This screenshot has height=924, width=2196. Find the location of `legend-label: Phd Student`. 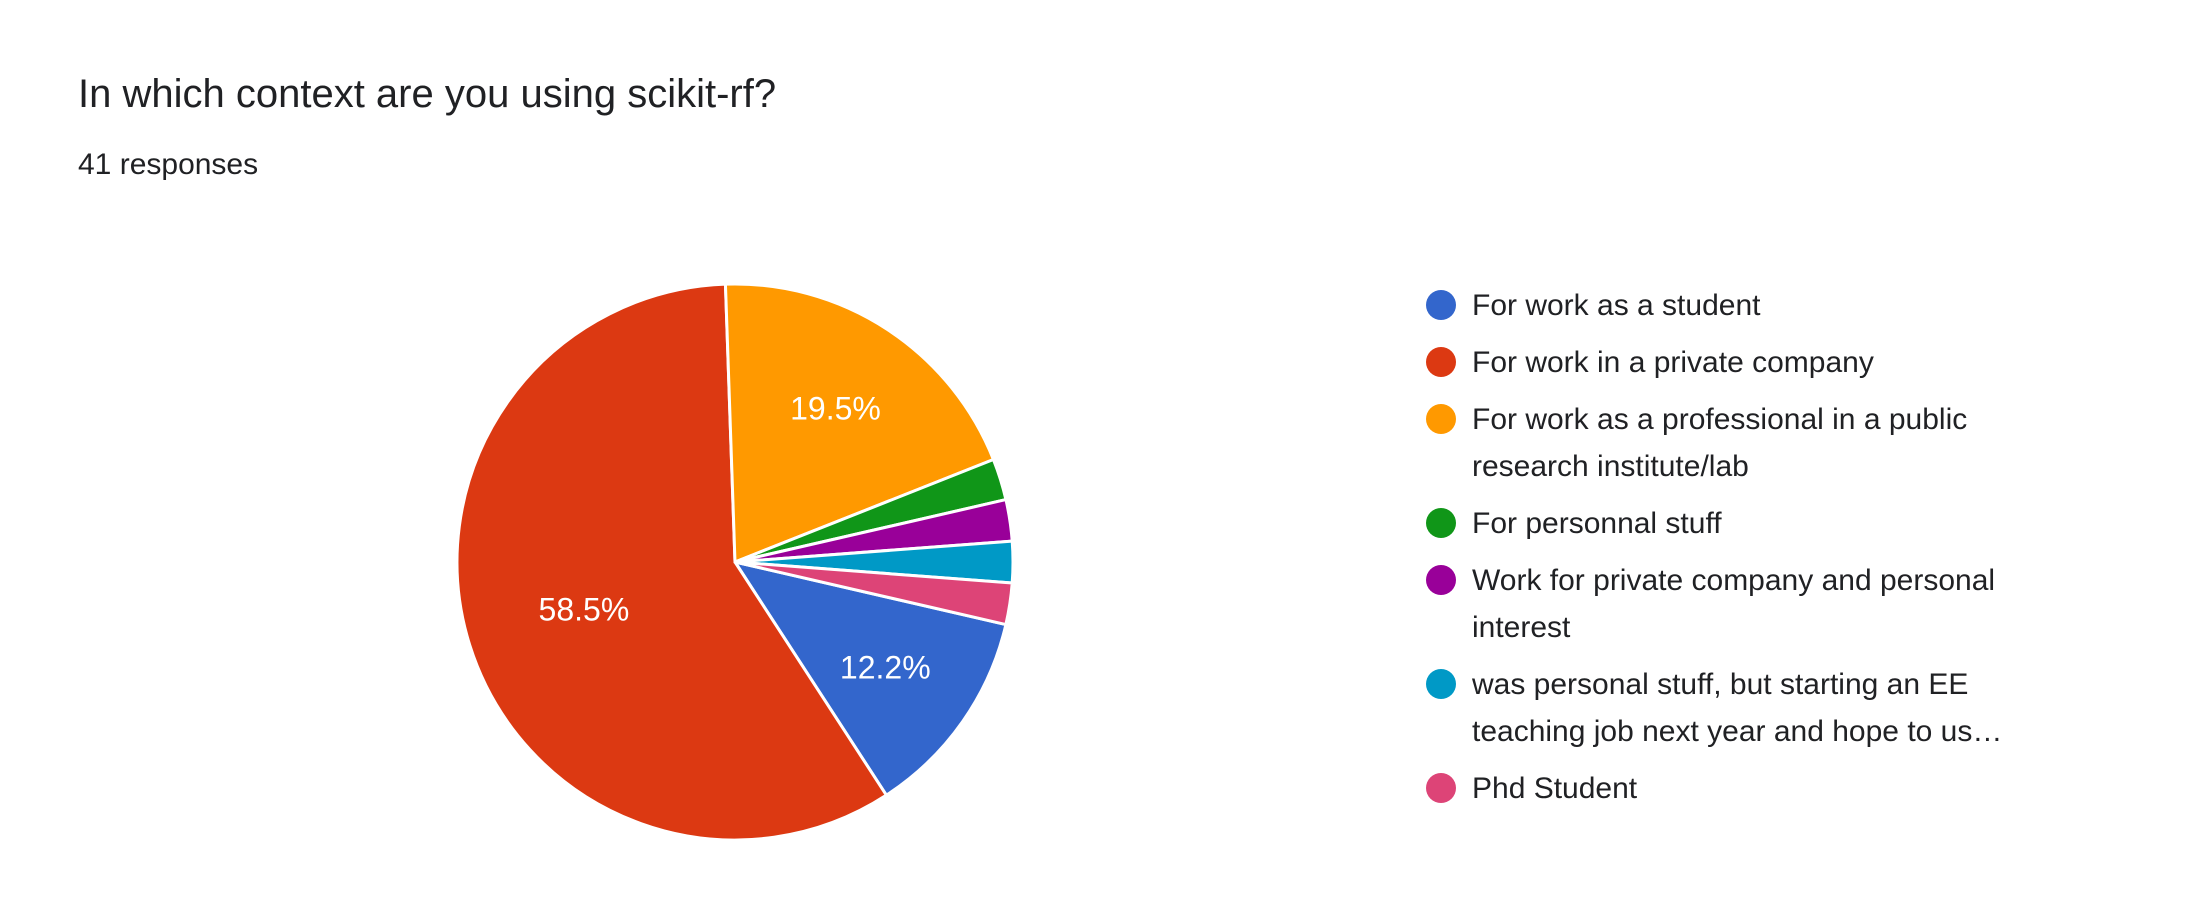

legend-label: Phd Student is located at coordinates (1555, 788).